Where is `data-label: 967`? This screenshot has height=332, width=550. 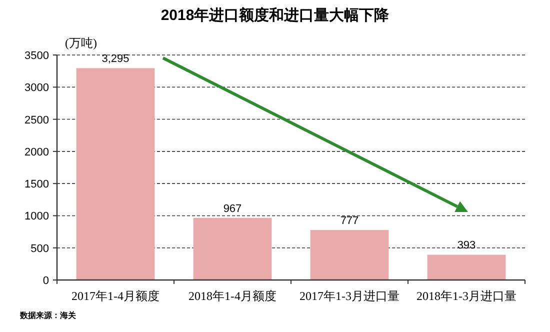
data-label: 967 is located at coordinates (232, 208).